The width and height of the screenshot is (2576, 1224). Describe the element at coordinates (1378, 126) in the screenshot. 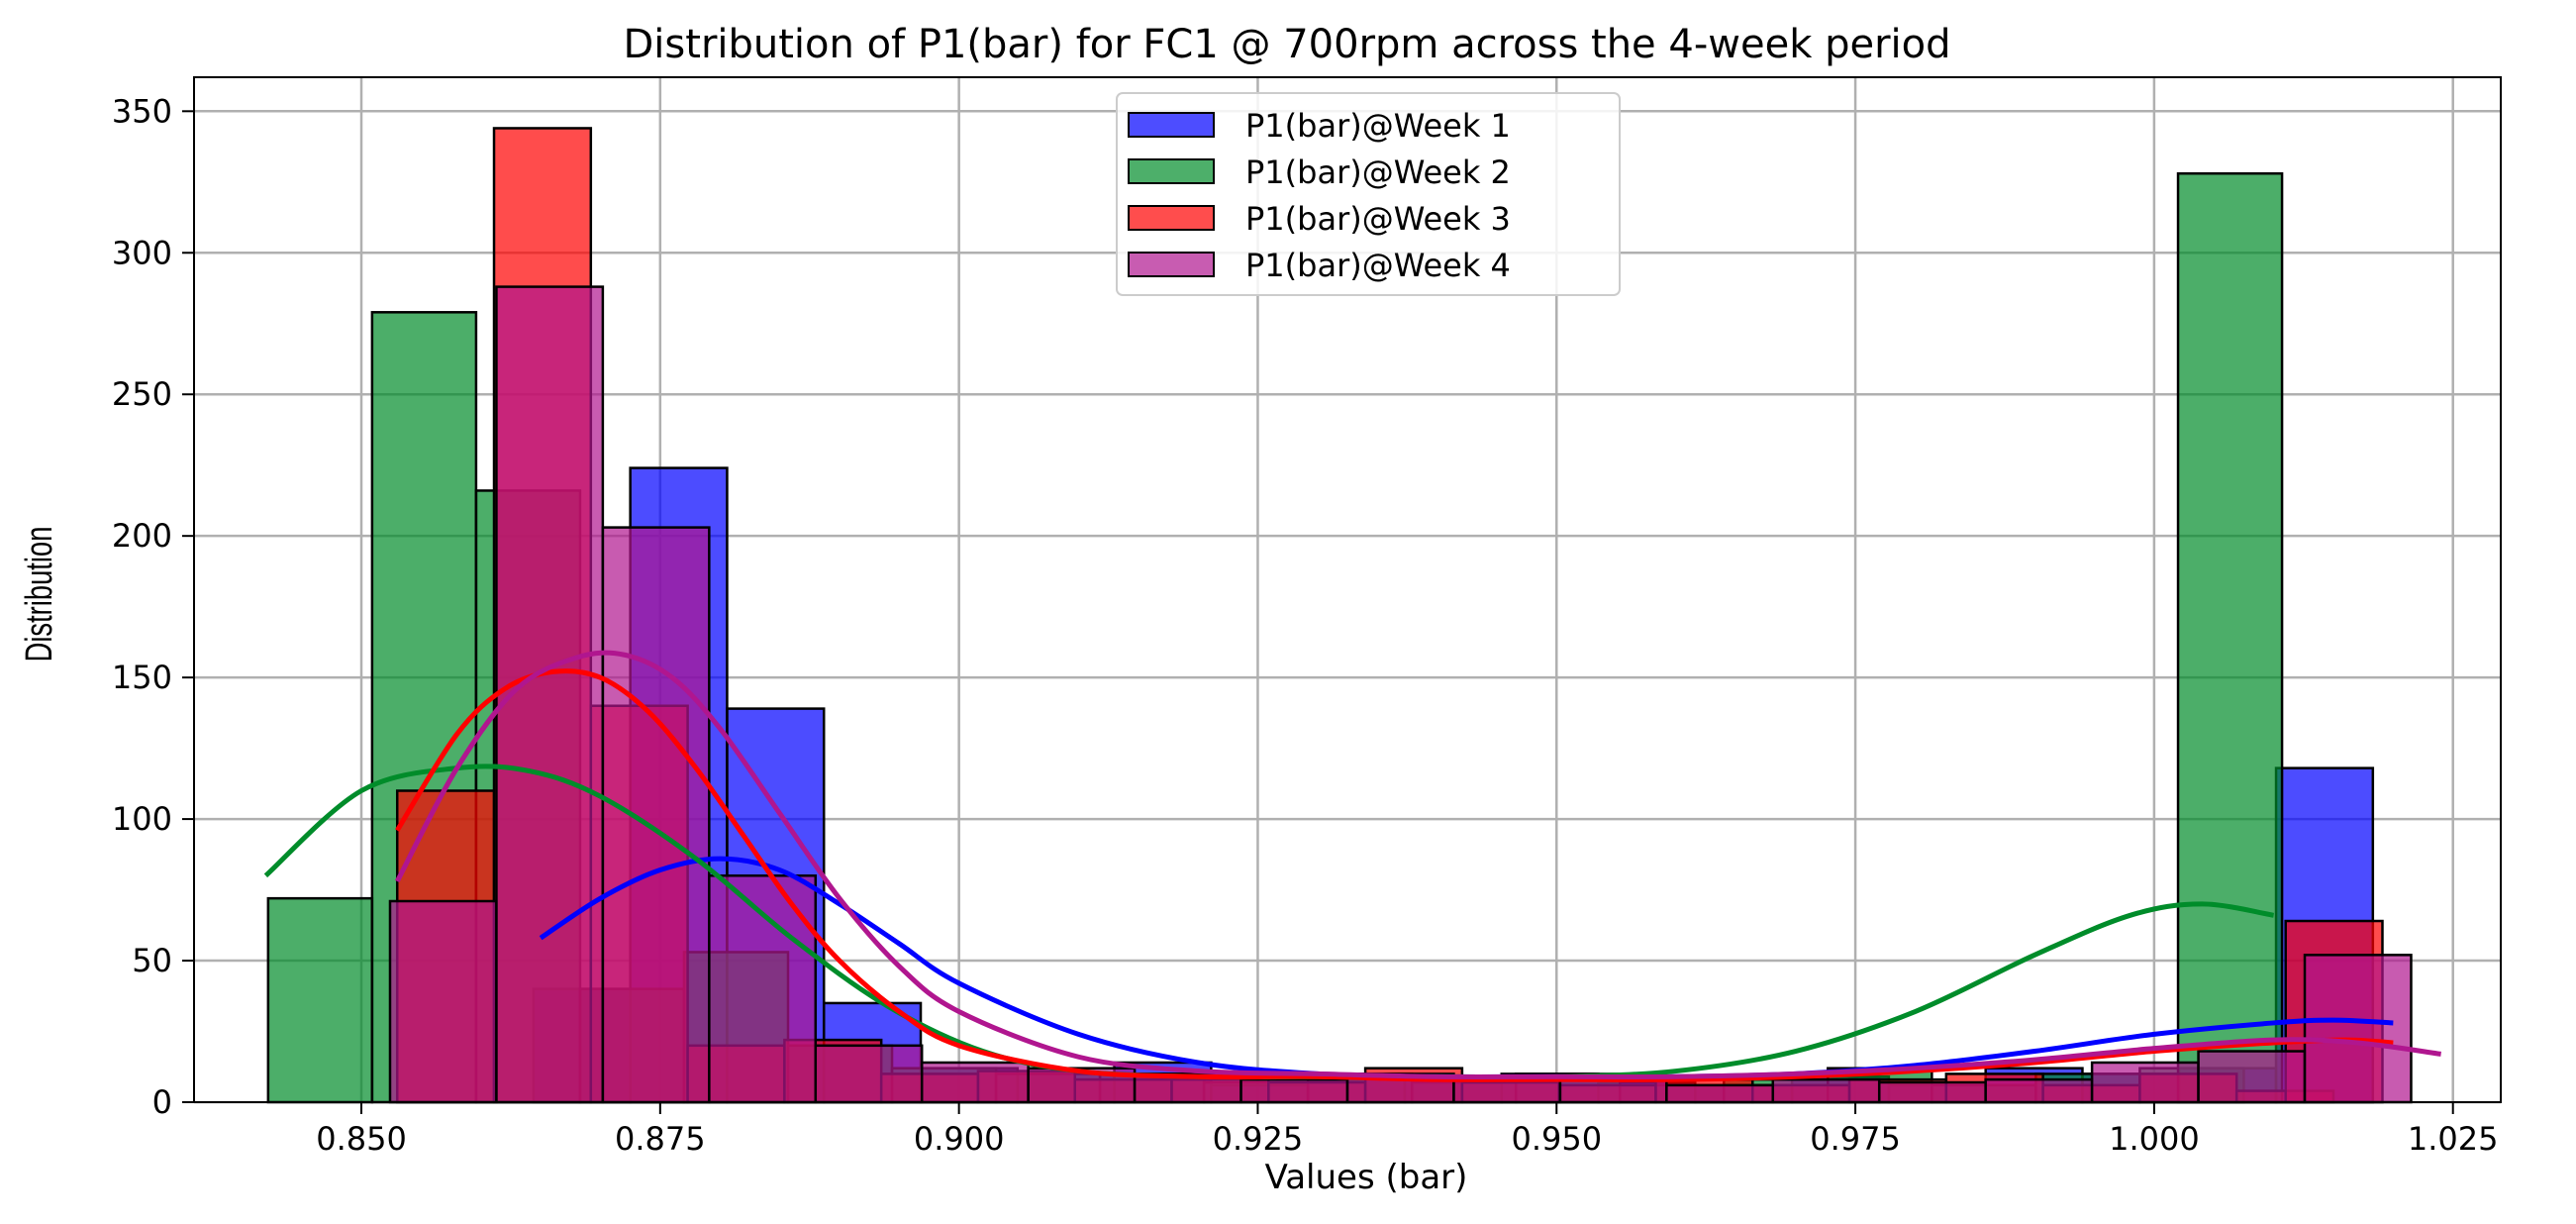

I see `legend-label: P1(bar)@Week 1` at that location.